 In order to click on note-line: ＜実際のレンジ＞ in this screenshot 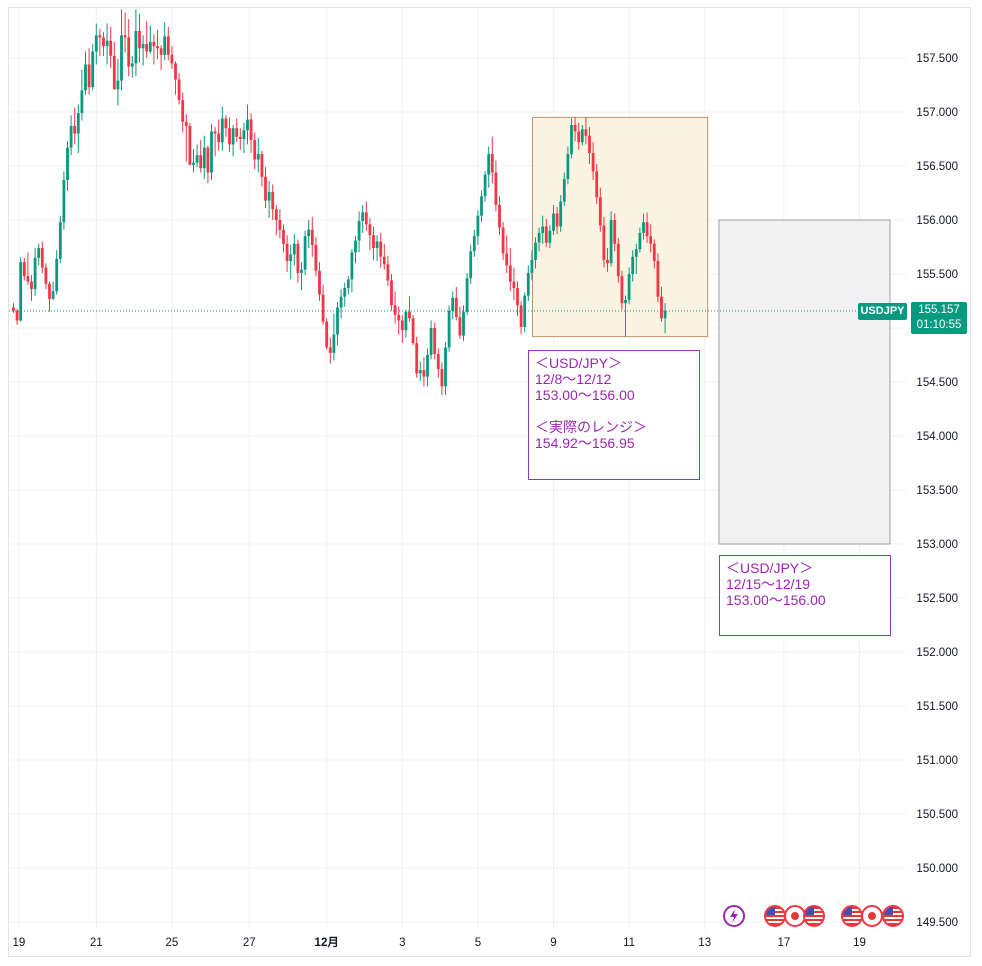, I will do `click(591, 427)`.